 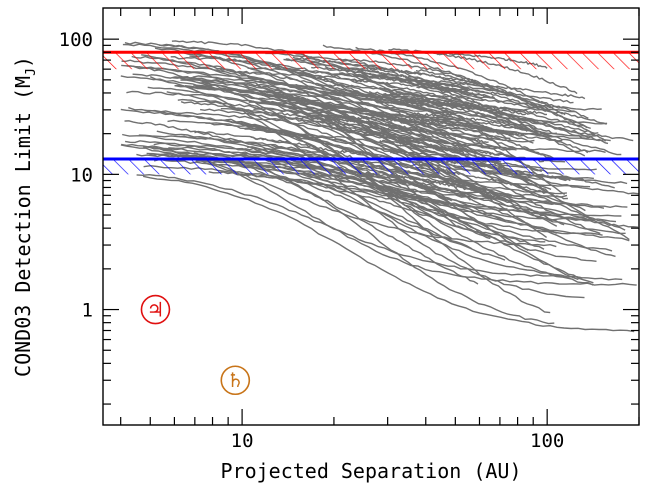 I want to click on saturn-marker-ring, so click(x=235, y=380).